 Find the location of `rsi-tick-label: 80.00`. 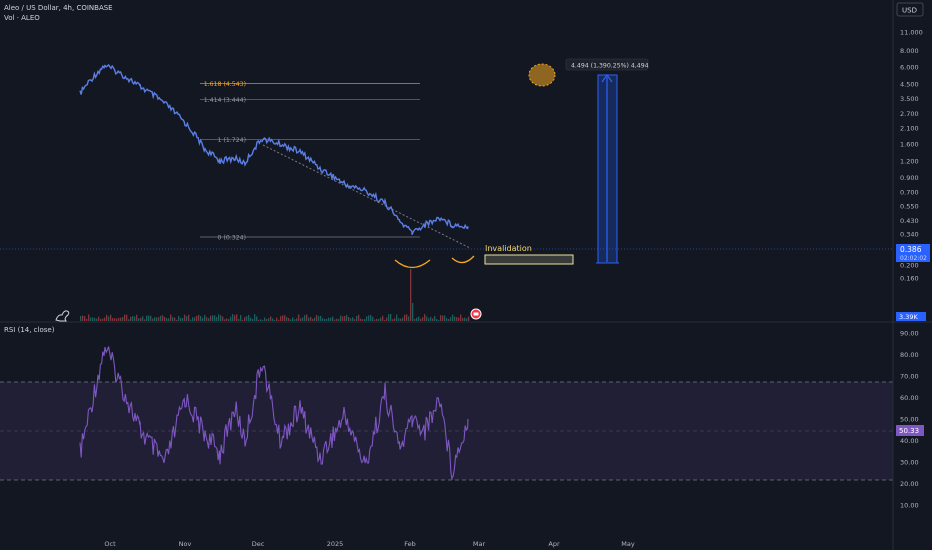

rsi-tick-label: 80.00 is located at coordinates (909, 355).